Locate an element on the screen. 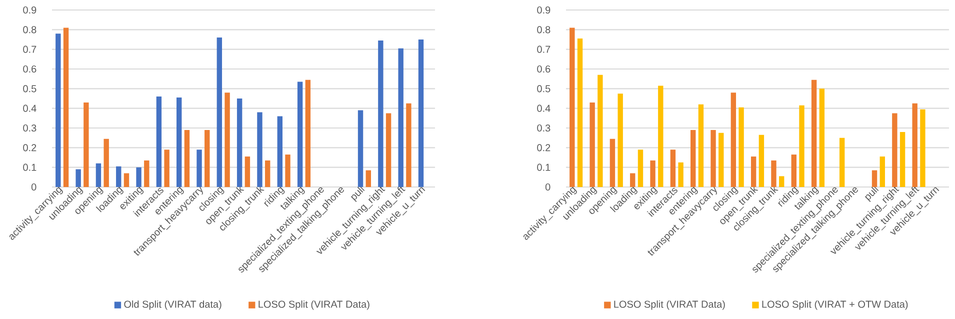 Image resolution: width=955 pixels, height=319 pixels. legend-label: Old Split (VIRAT data) is located at coordinates (173, 305).